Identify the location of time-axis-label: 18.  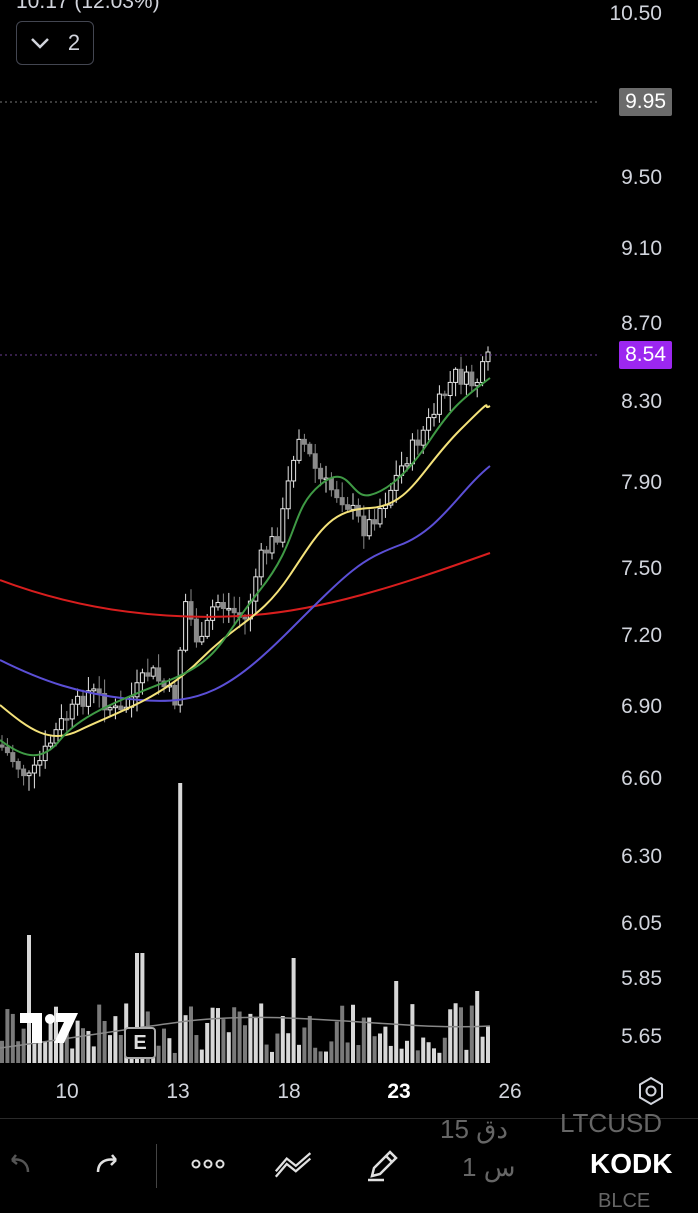
(289, 1091).